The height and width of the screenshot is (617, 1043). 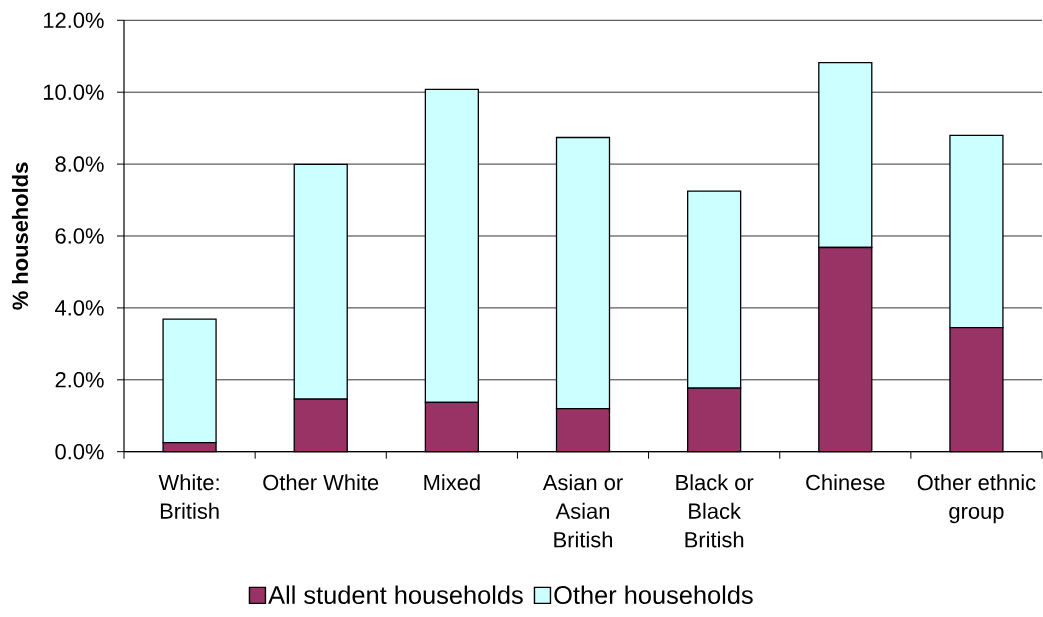 What do you see at coordinates (79, 164) in the screenshot?
I see `y-tick-label: 8.0%` at bounding box center [79, 164].